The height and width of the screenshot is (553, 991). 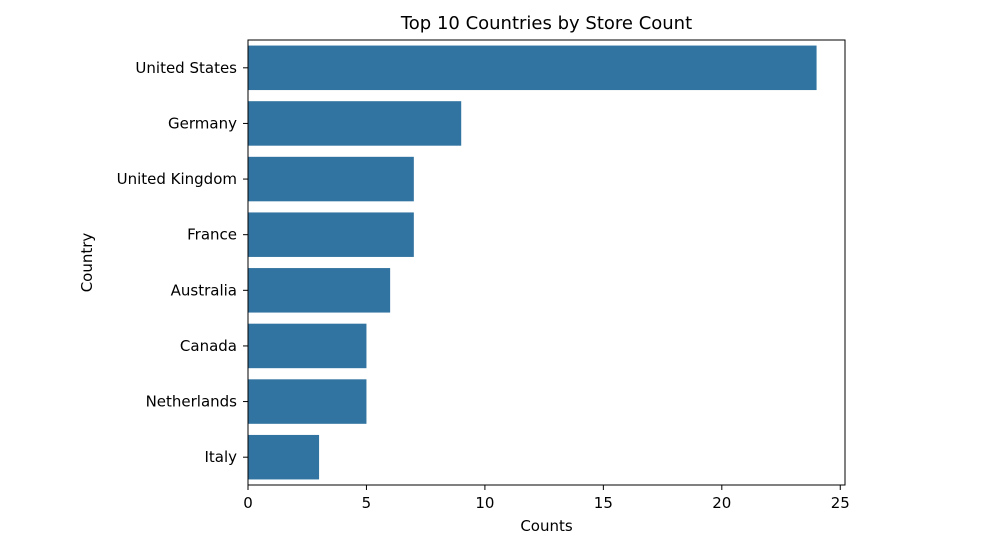 I want to click on x-axis-label: Counts, so click(x=546, y=526).